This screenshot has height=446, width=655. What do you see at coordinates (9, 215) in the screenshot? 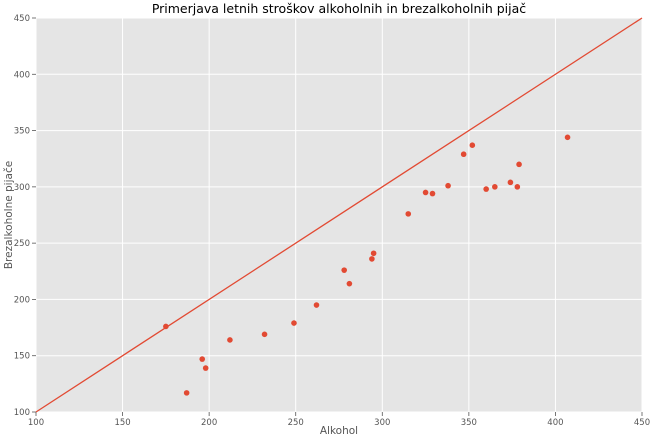
I see `y-axis-label: Brezalkoholne pijače` at bounding box center [9, 215].